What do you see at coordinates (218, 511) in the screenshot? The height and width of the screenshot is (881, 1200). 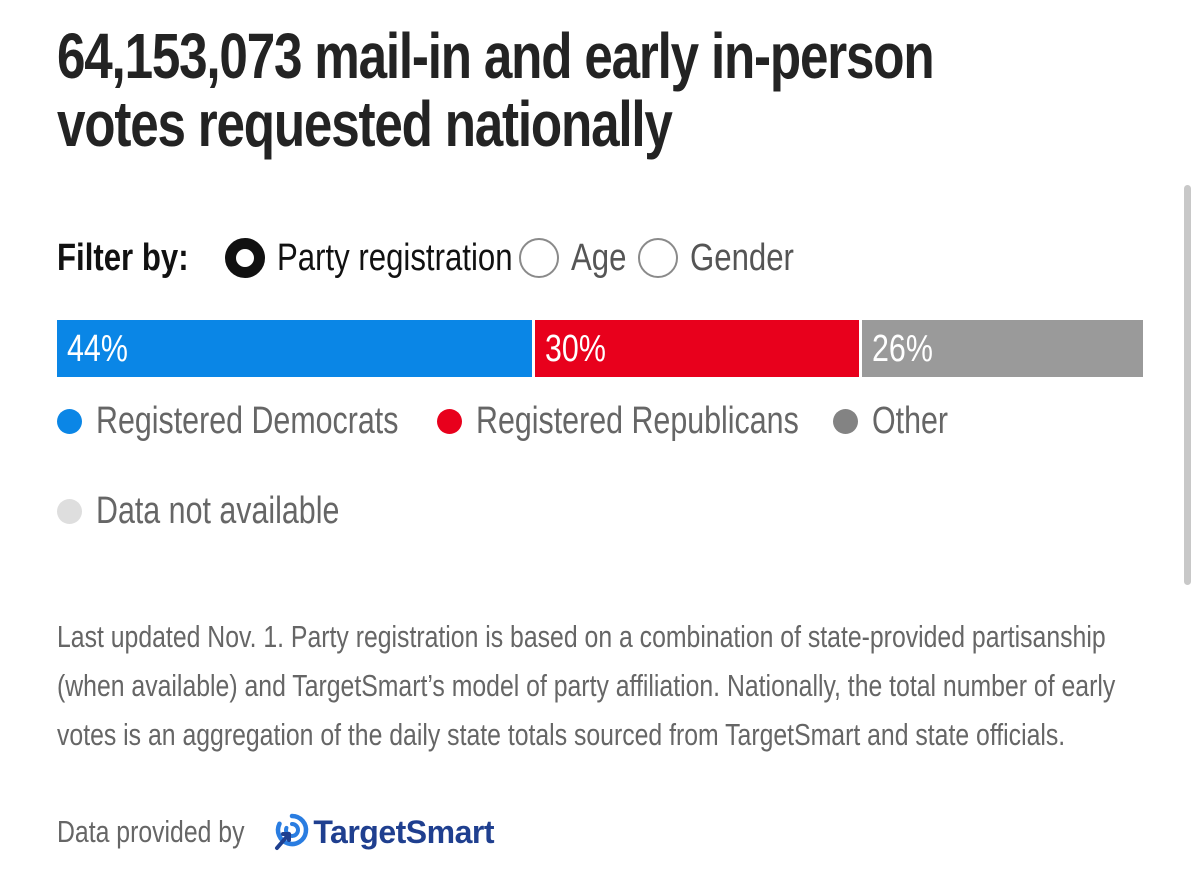 I see `legend-label: Data not available` at bounding box center [218, 511].